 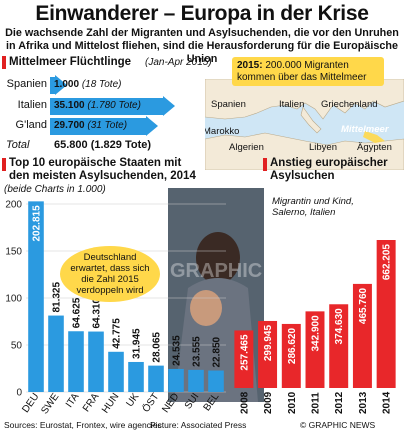 I want to click on y-tick-label: 0, so click(x=19, y=393).